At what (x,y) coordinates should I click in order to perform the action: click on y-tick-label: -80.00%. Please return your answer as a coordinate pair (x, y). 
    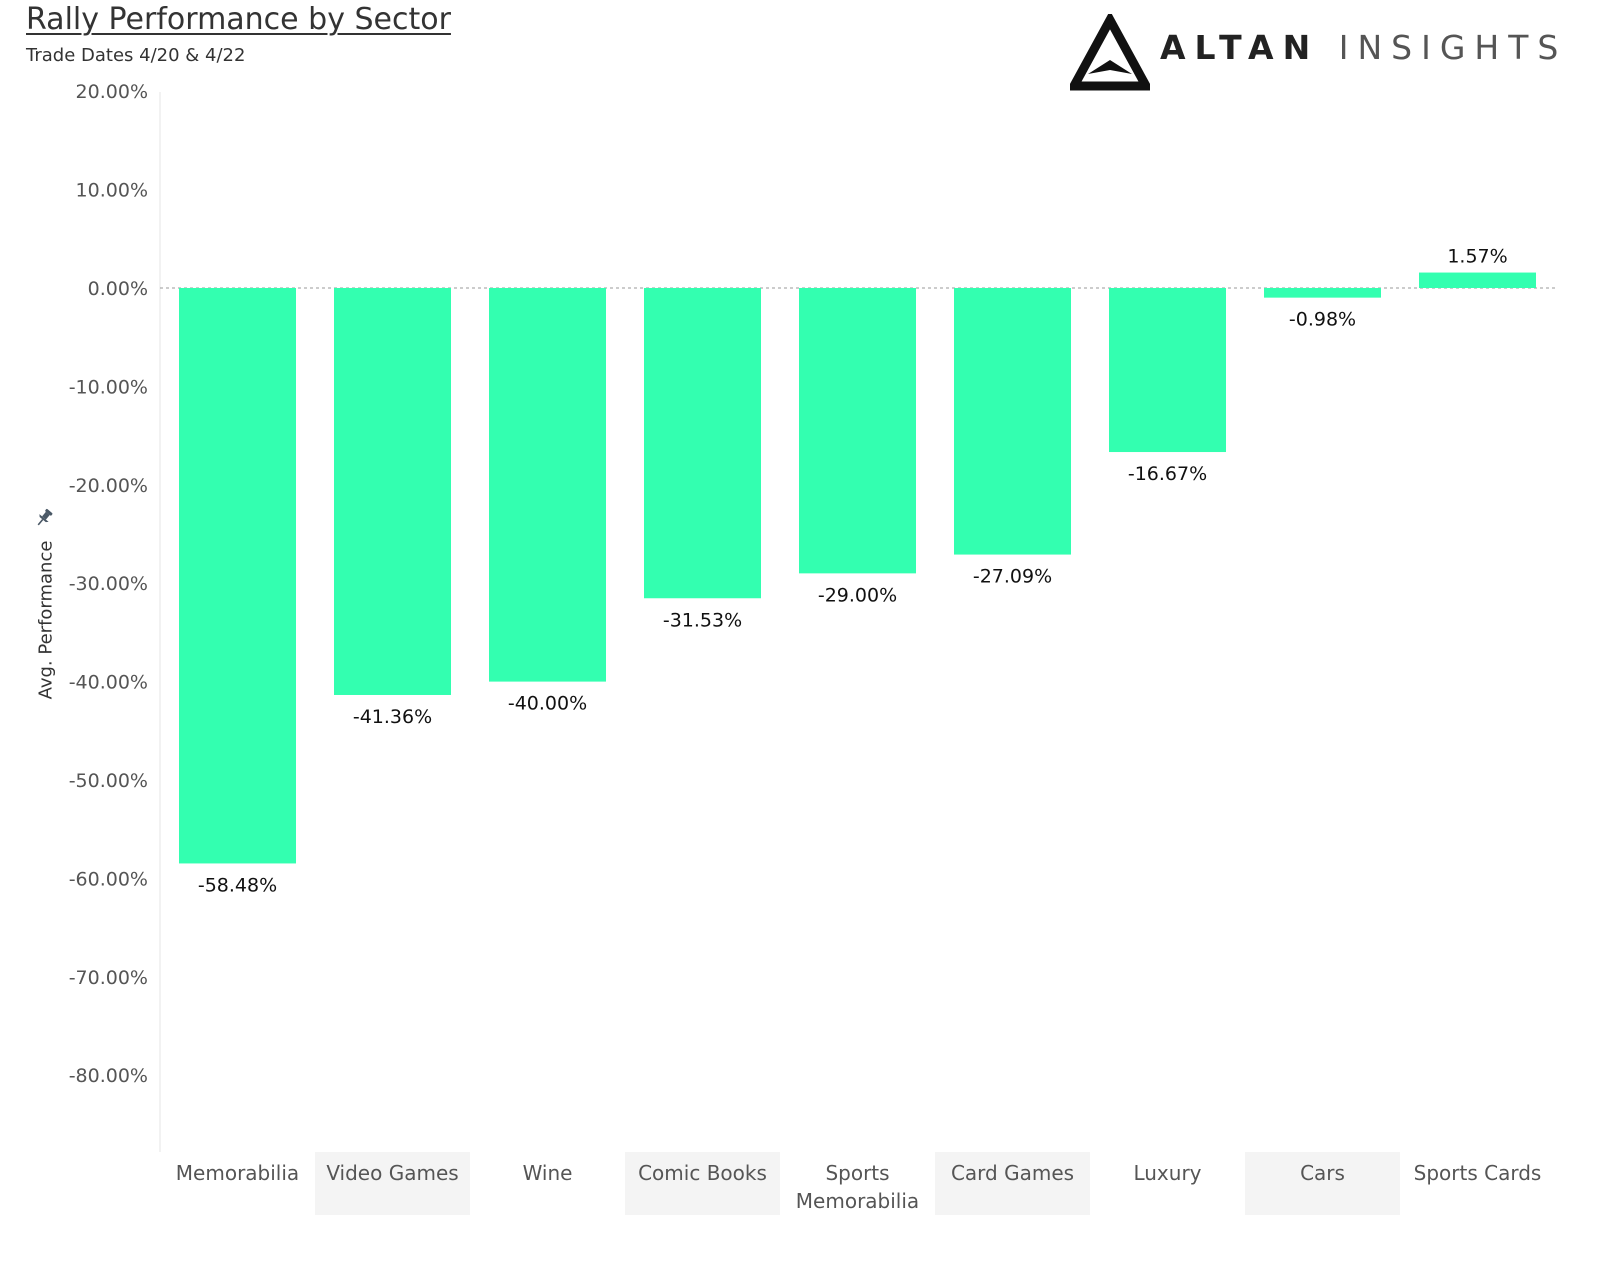
    Looking at the image, I should click on (108, 1076).